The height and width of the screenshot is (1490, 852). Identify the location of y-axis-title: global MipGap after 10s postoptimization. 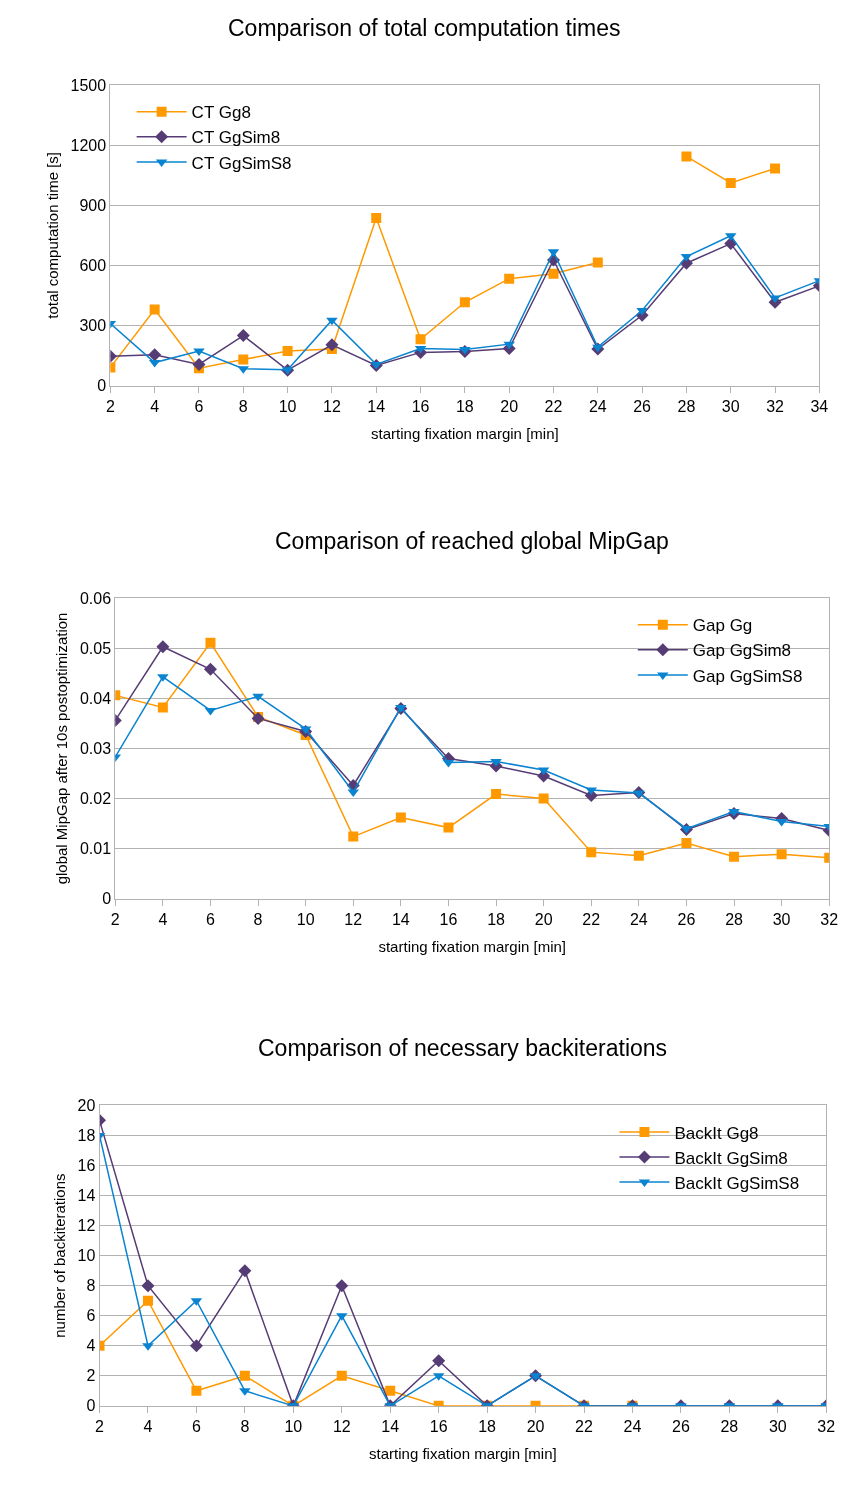
(62, 748).